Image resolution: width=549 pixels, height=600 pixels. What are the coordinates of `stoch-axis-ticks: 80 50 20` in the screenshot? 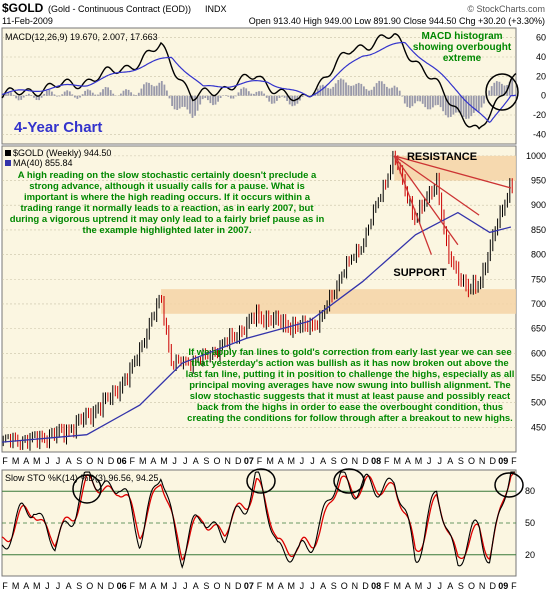 It's located at (530, 523).